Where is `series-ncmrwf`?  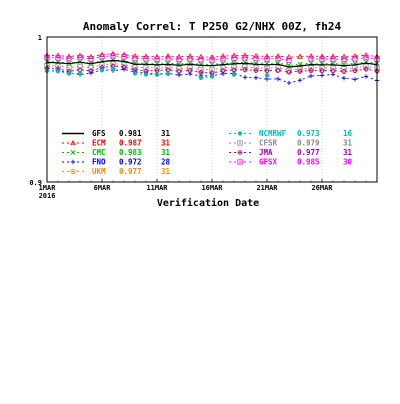
series-ncmrwf is located at coordinates (157, 74).